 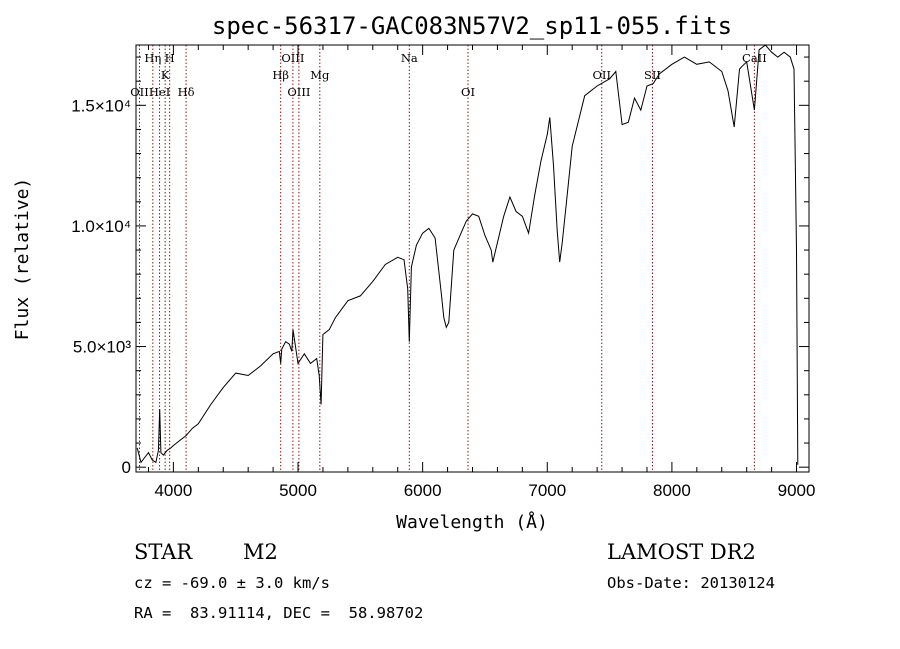 What do you see at coordinates (280, 75) in the screenshot?
I see `line-marker-label: Hβ` at bounding box center [280, 75].